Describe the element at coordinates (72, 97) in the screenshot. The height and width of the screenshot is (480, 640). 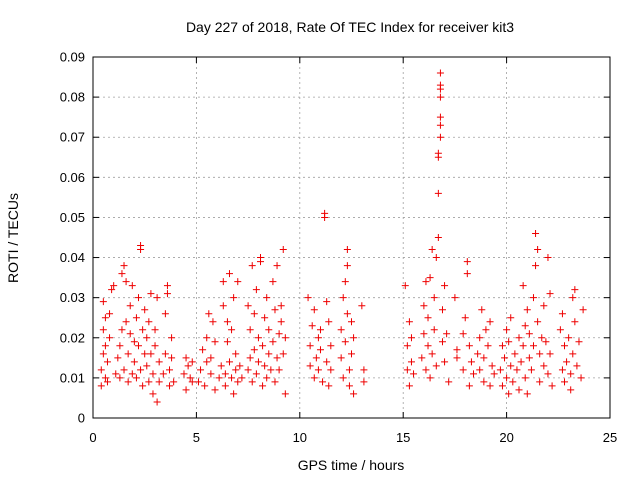
I see `y-tick-label: 0.08` at that location.